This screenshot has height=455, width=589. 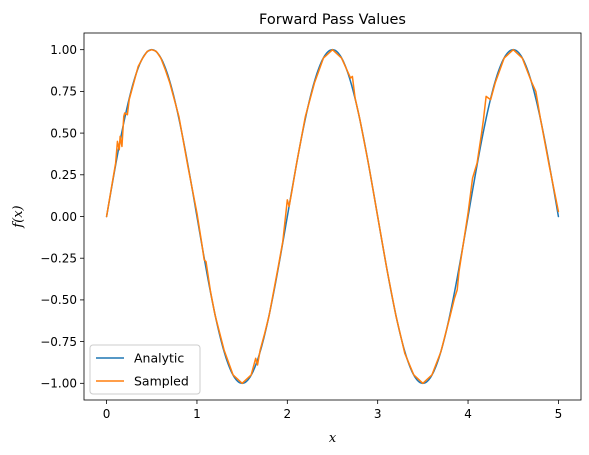 What do you see at coordinates (559, 414) in the screenshot?
I see `x-tick-label: 5` at bounding box center [559, 414].